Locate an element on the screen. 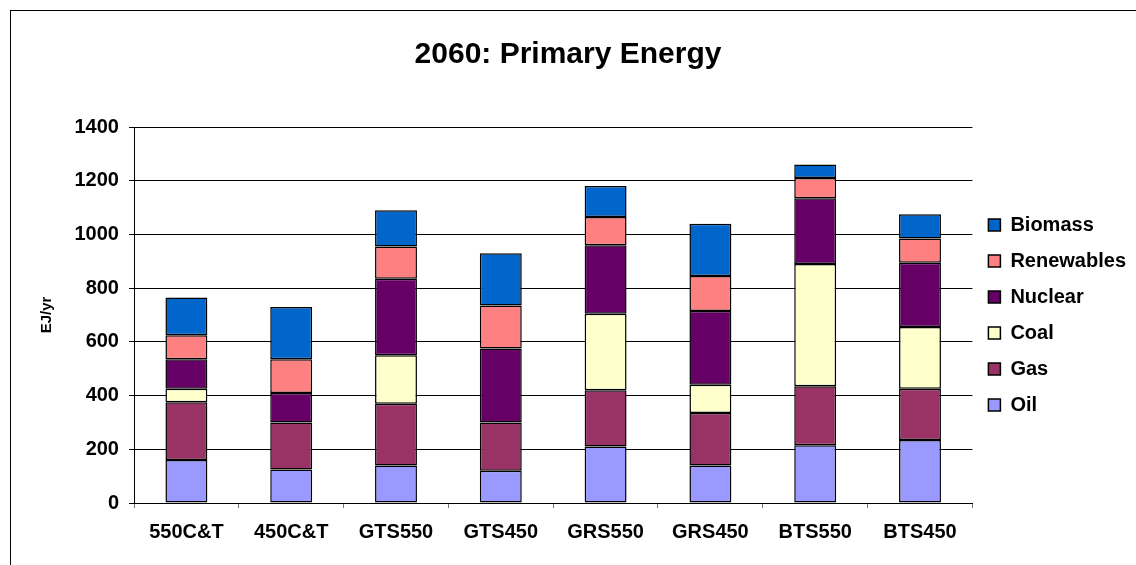 The width and height of the screenshot is (1136, 565). chart-title: 2060: Primary Energy is located at coordinates (568, 53).